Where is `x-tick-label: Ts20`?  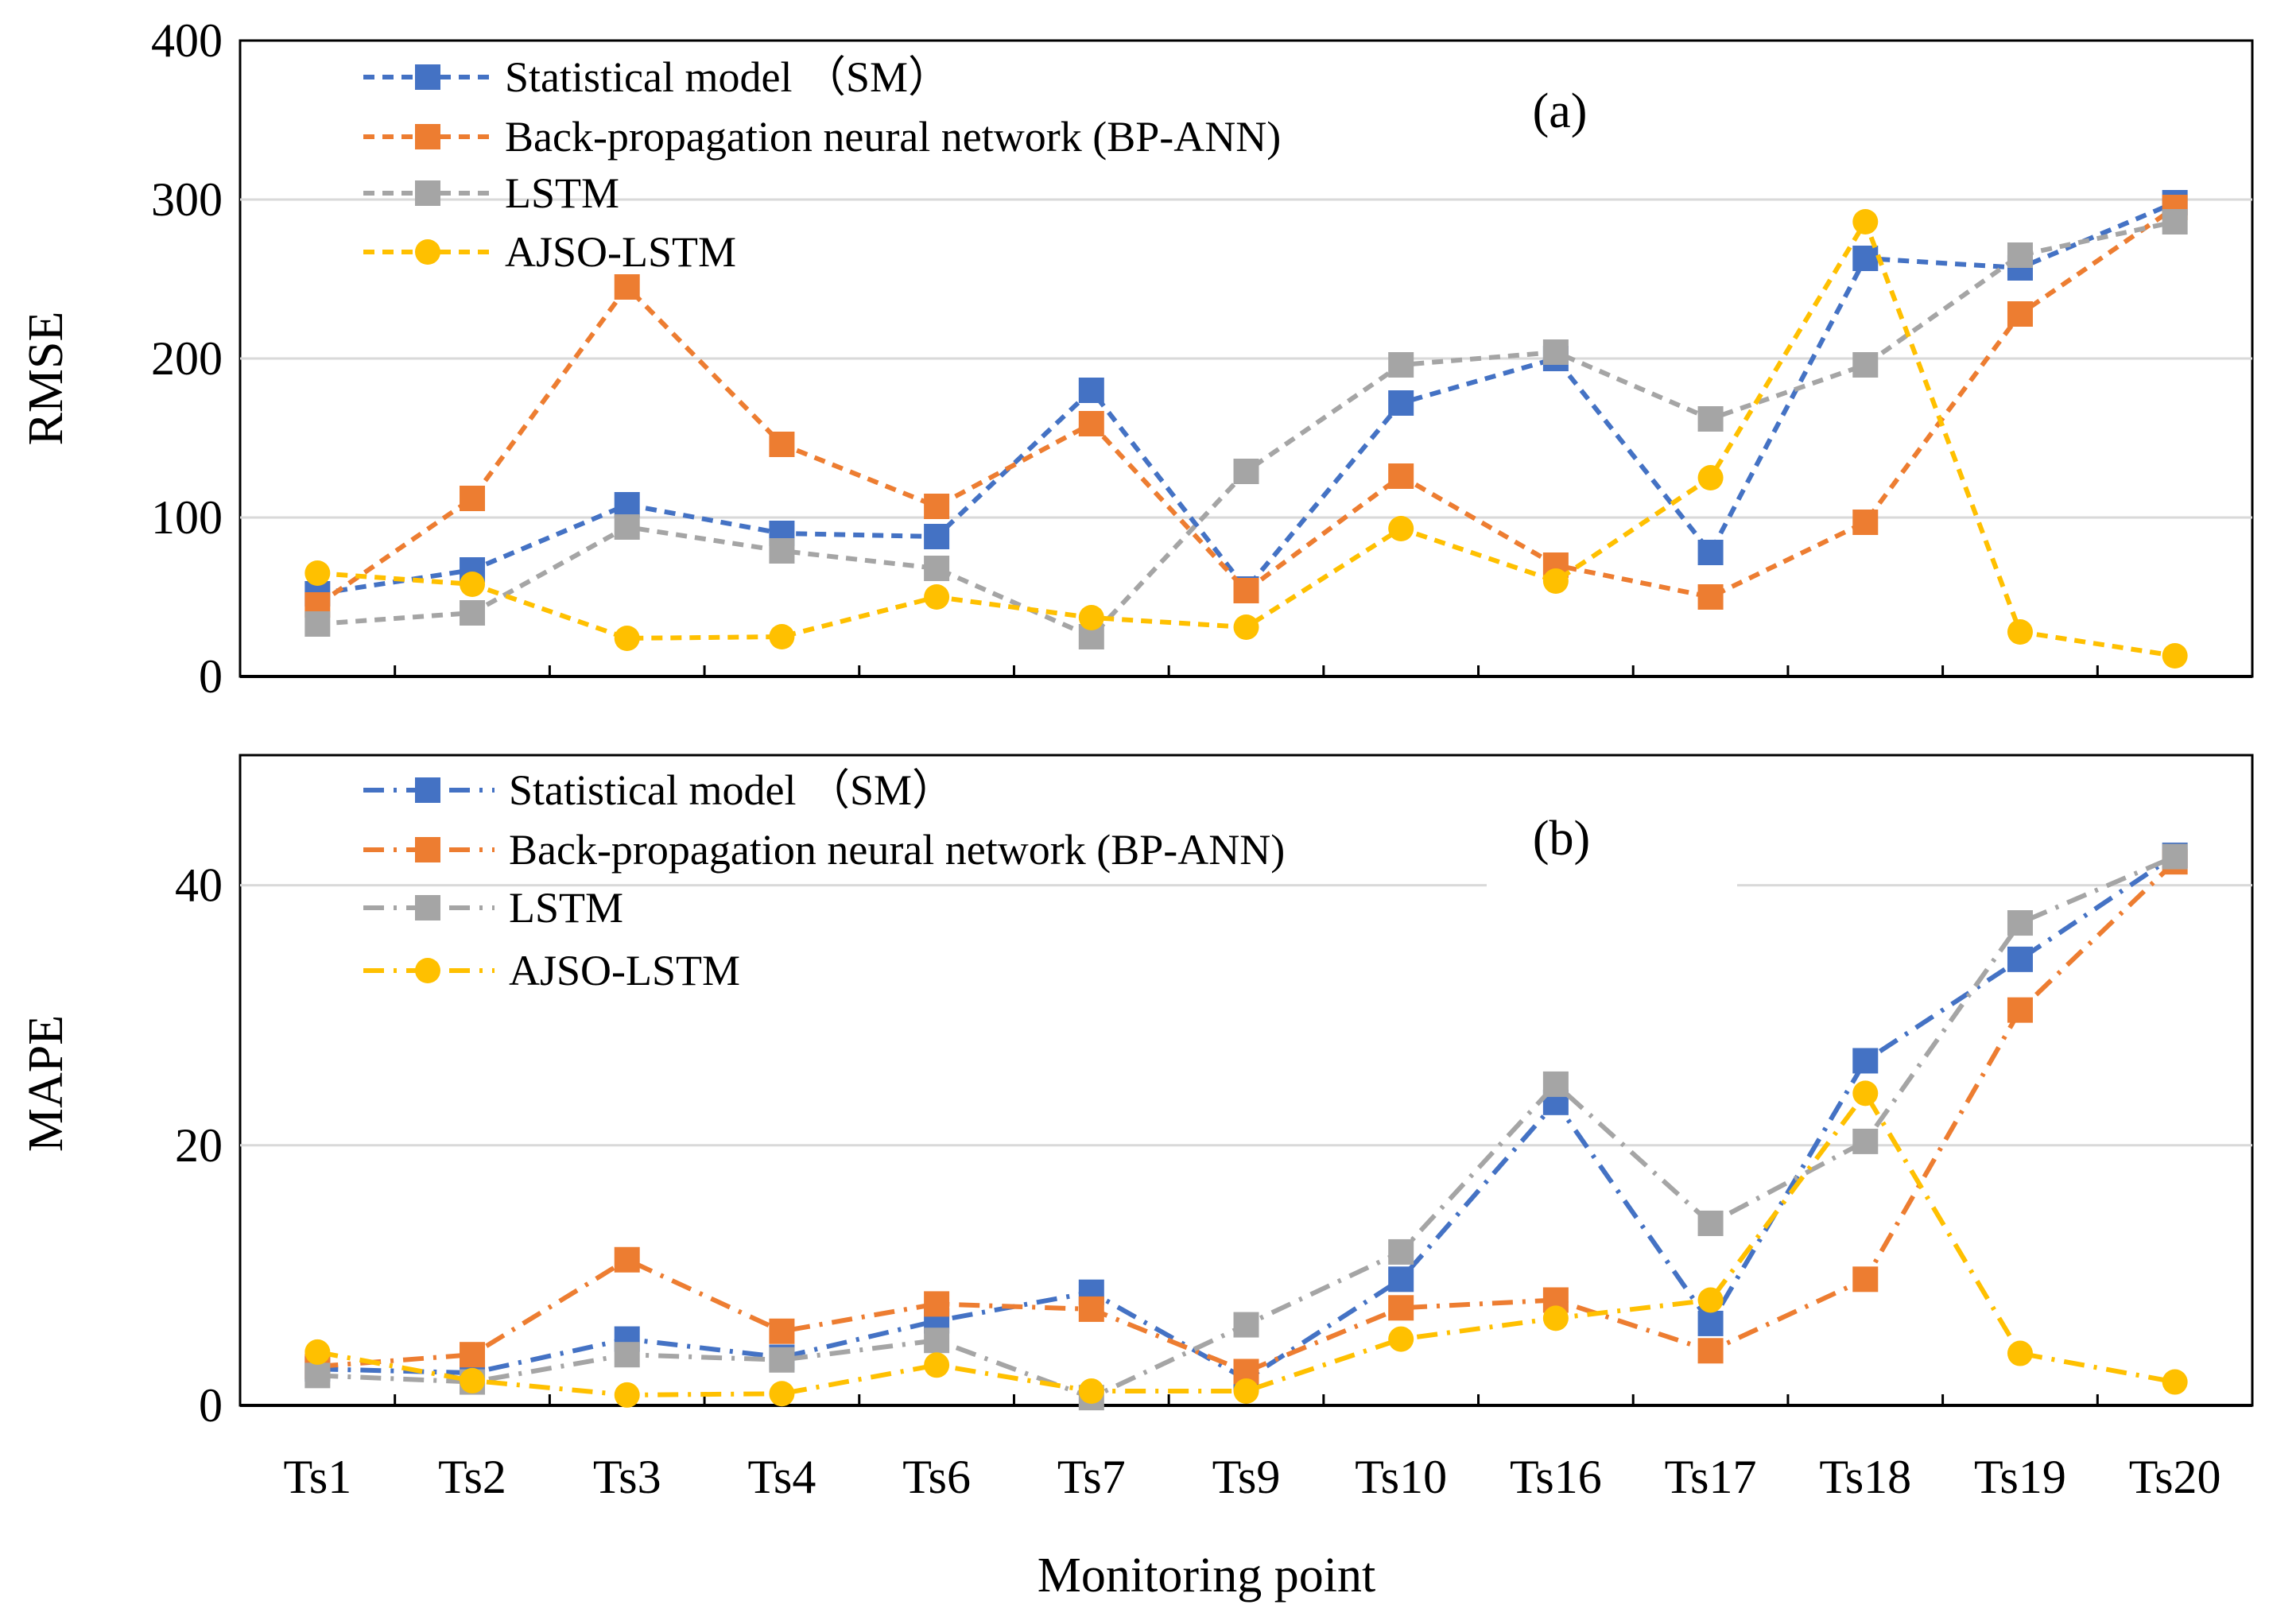 x-tick-label: Ts20 is located at coordinates (2175, 1477).